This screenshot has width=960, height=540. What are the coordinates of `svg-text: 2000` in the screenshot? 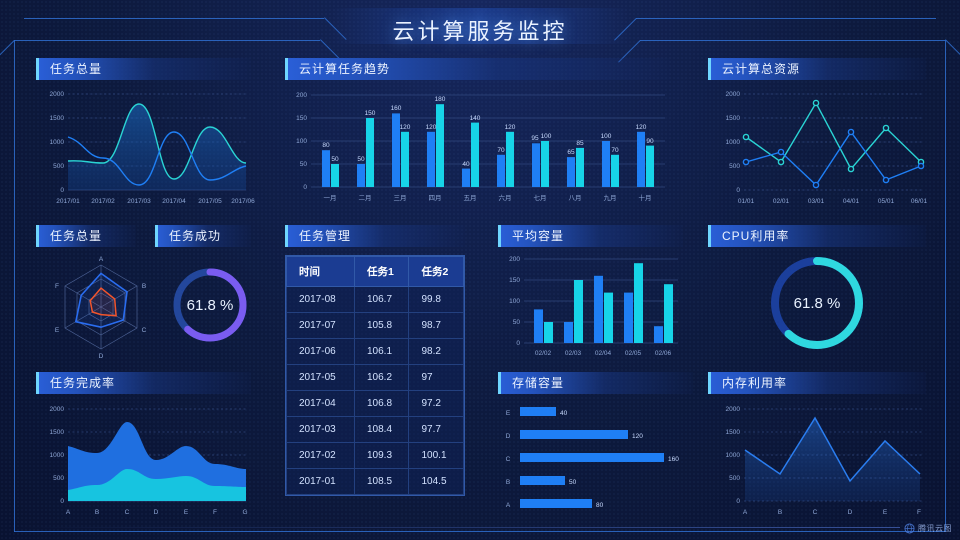 It's located at (57, 409).